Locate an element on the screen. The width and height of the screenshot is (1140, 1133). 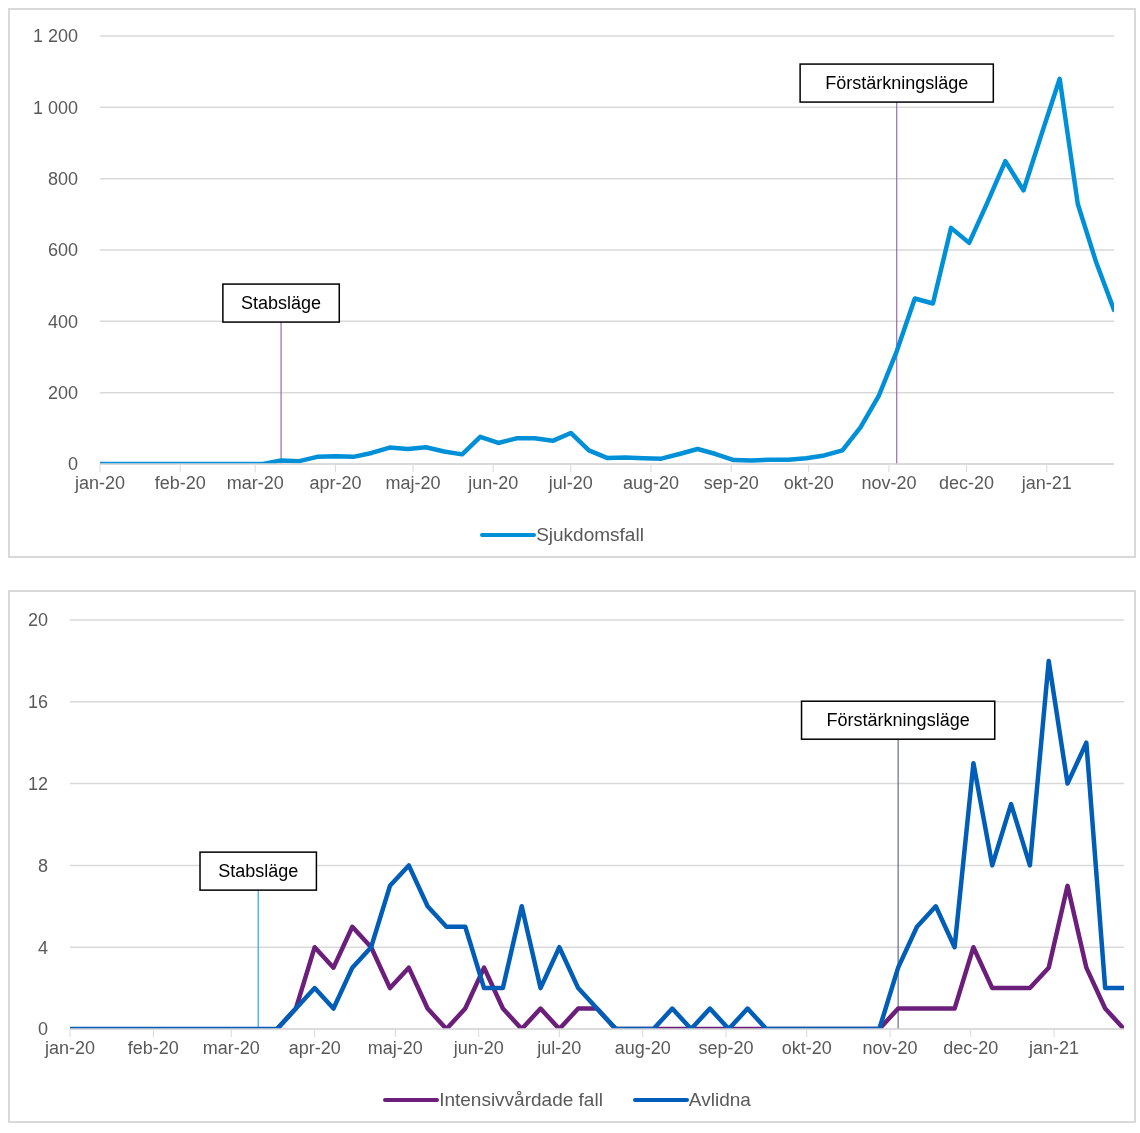
y-tick-label: 600 is located at coordinates (62, 250).